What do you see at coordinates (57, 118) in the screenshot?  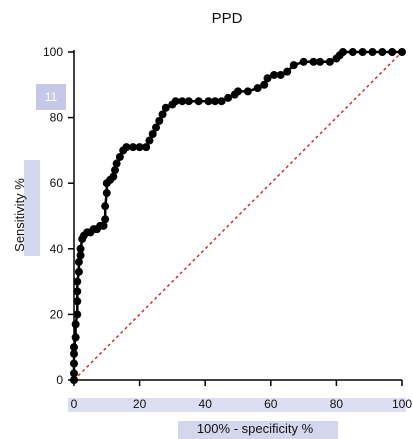 I see `y-tick-label: 80` at bounding box center [57, 118].